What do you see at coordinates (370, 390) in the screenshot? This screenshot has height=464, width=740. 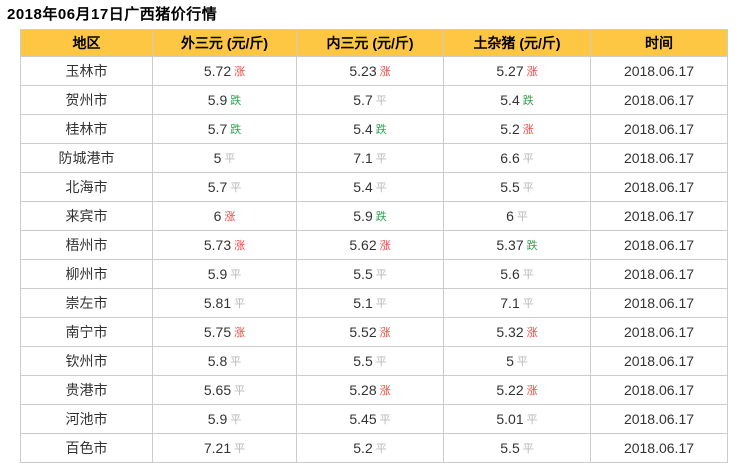 I see `n3-price-cell: 5.28 涨` at bounding box center [370, 390].